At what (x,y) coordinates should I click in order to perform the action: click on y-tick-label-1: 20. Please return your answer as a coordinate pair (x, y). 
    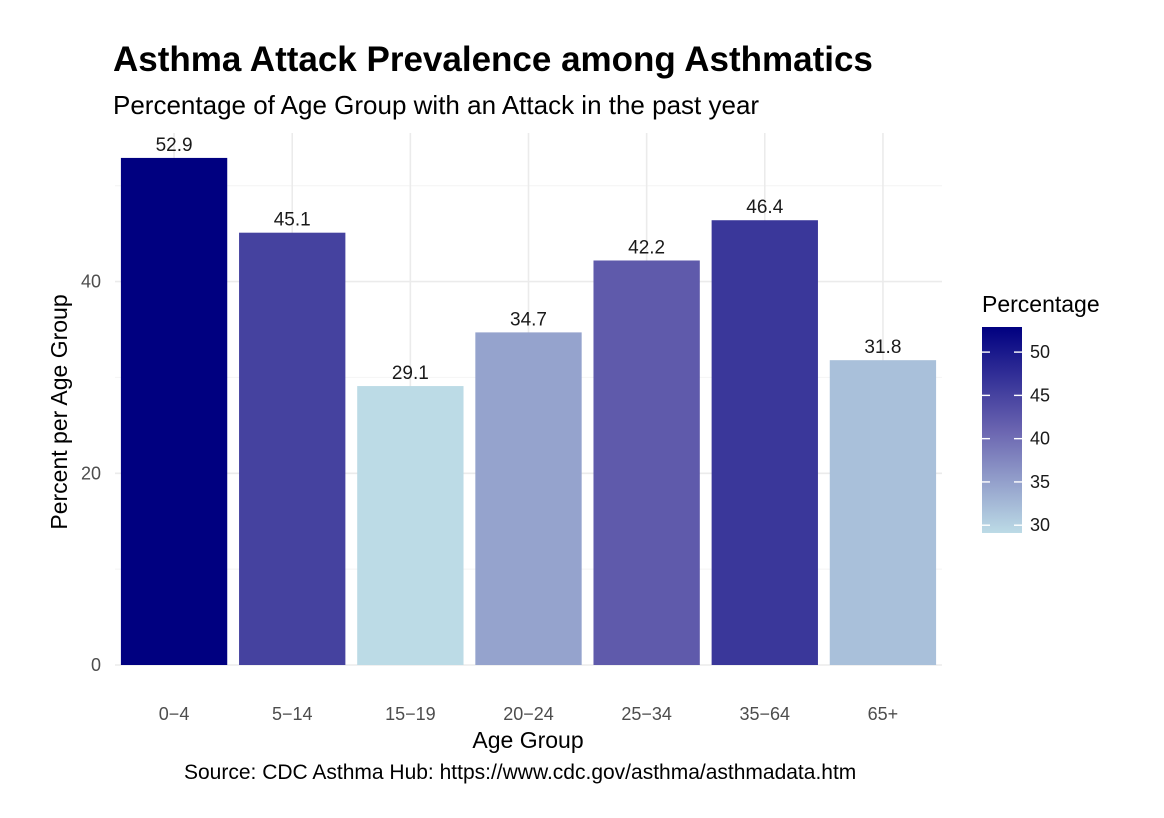
    Looking at the image, I should click on (91, 473).